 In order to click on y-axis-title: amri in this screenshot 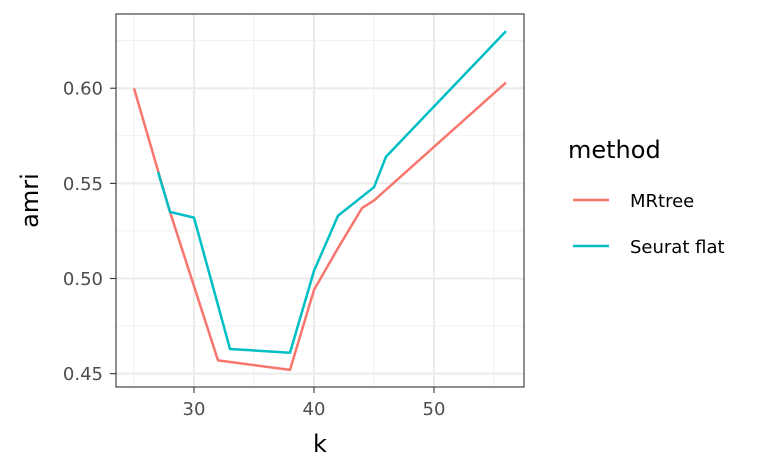, I will do `click(30, 200)`.